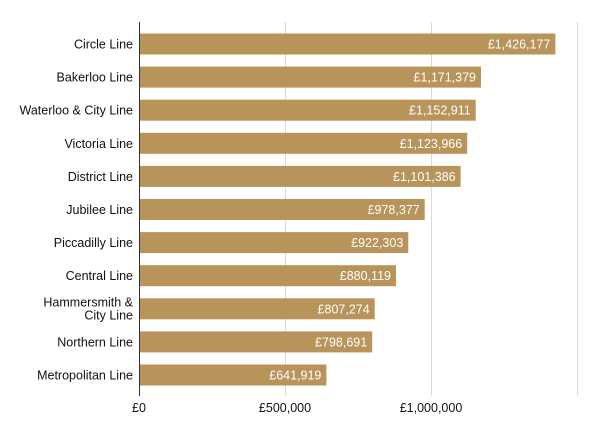 The image size is (600, 436). I want to click on bar-value-label-2: £1,152,911, so click(440, 111).